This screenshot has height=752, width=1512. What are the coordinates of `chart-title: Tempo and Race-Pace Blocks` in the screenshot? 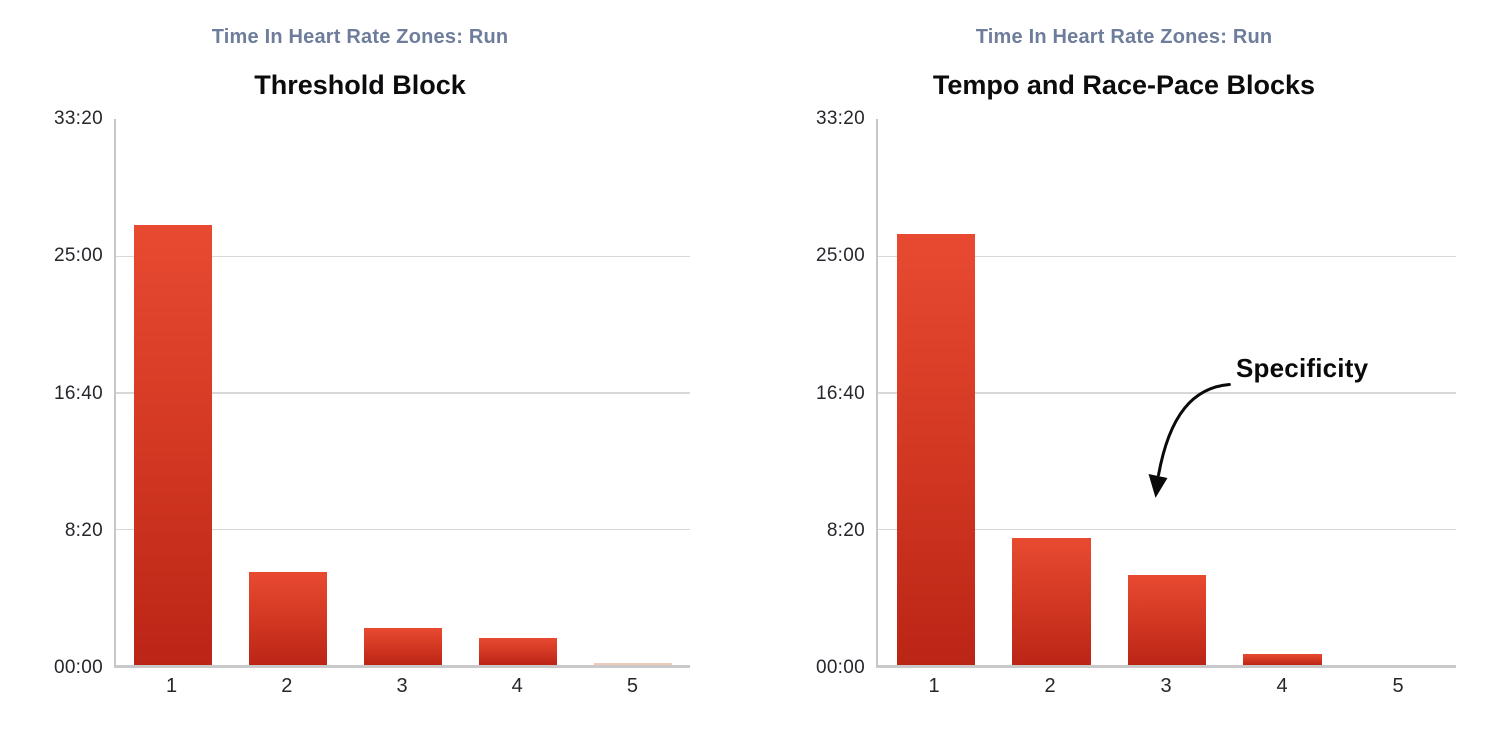 It's located at (1124, 85).